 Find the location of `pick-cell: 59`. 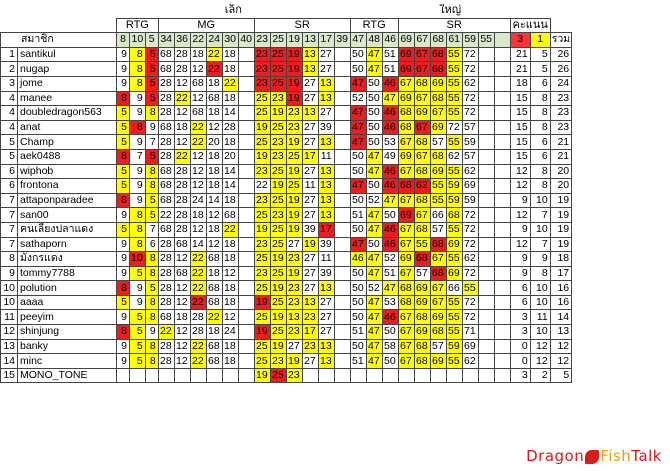

pick-cell: 59 is located at coordinates (454, 346).